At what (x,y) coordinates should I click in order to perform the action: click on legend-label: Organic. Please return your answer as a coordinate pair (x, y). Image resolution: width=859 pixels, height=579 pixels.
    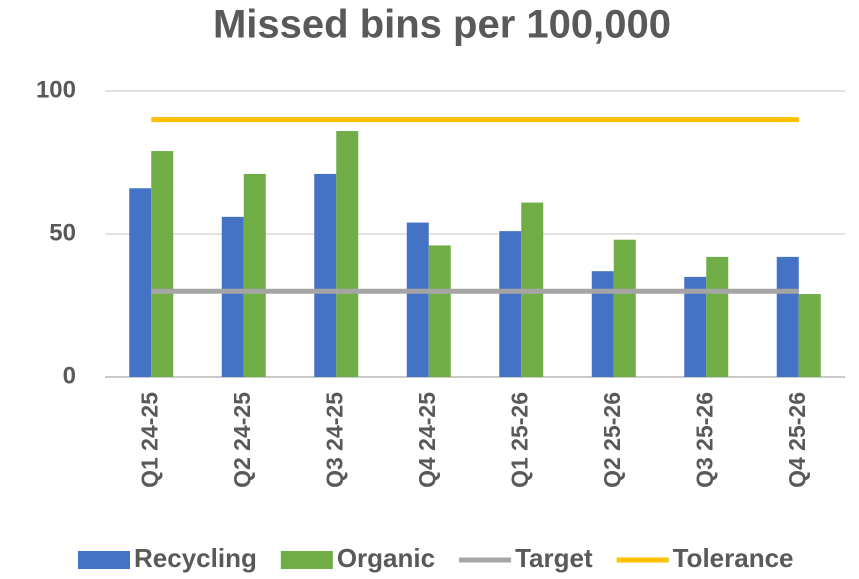
    Looking at the image, I should click on (386, 558).